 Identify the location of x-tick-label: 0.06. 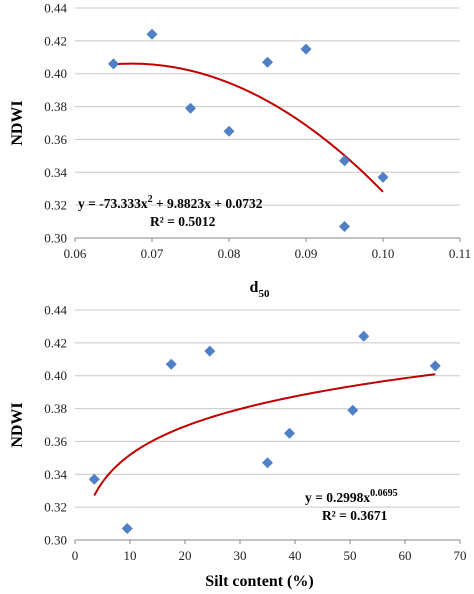
(75, 253).